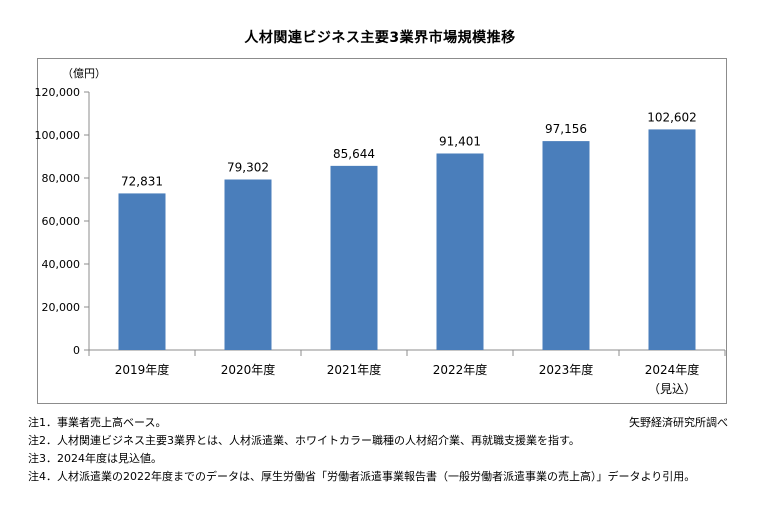 The height and width of the screenshot is (507, 760). Describe the element at coordinates (672, 117) in the screenshot. I see `data-label: 102,602` at that location.